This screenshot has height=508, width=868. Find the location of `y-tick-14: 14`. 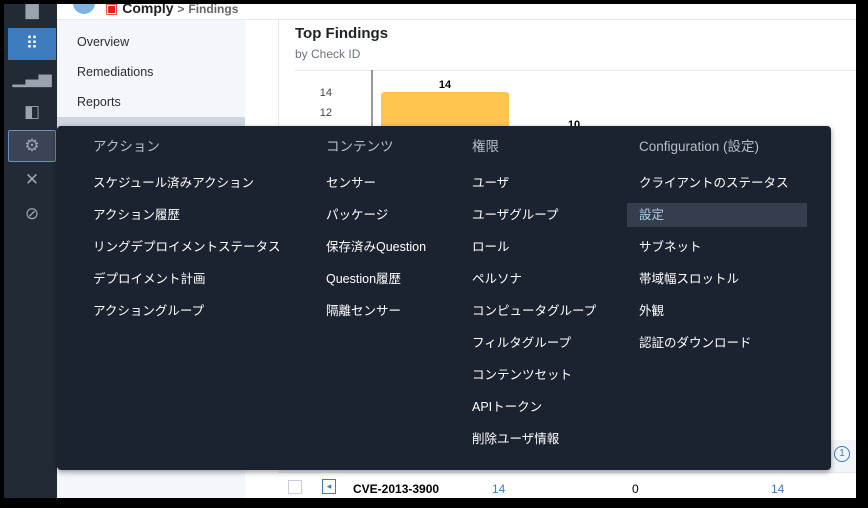

y-tick-14: 14 is located at coordinates (326, 93).